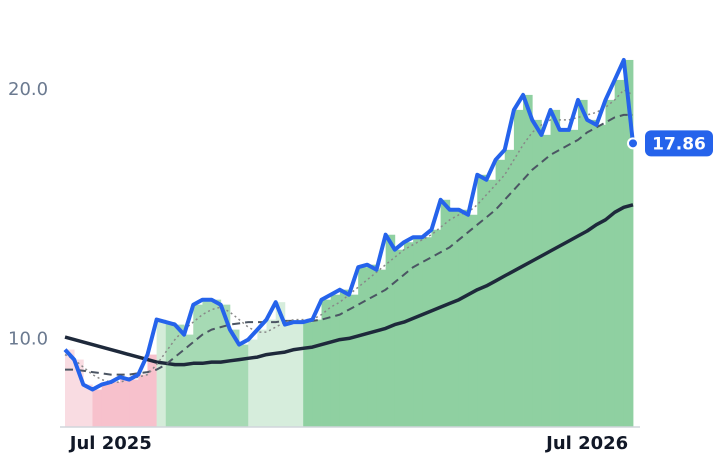 This screenshot has height=464, width=718. Describe the element at coordinates (633, 143) in the screenshot. I see `last-point` at that location.